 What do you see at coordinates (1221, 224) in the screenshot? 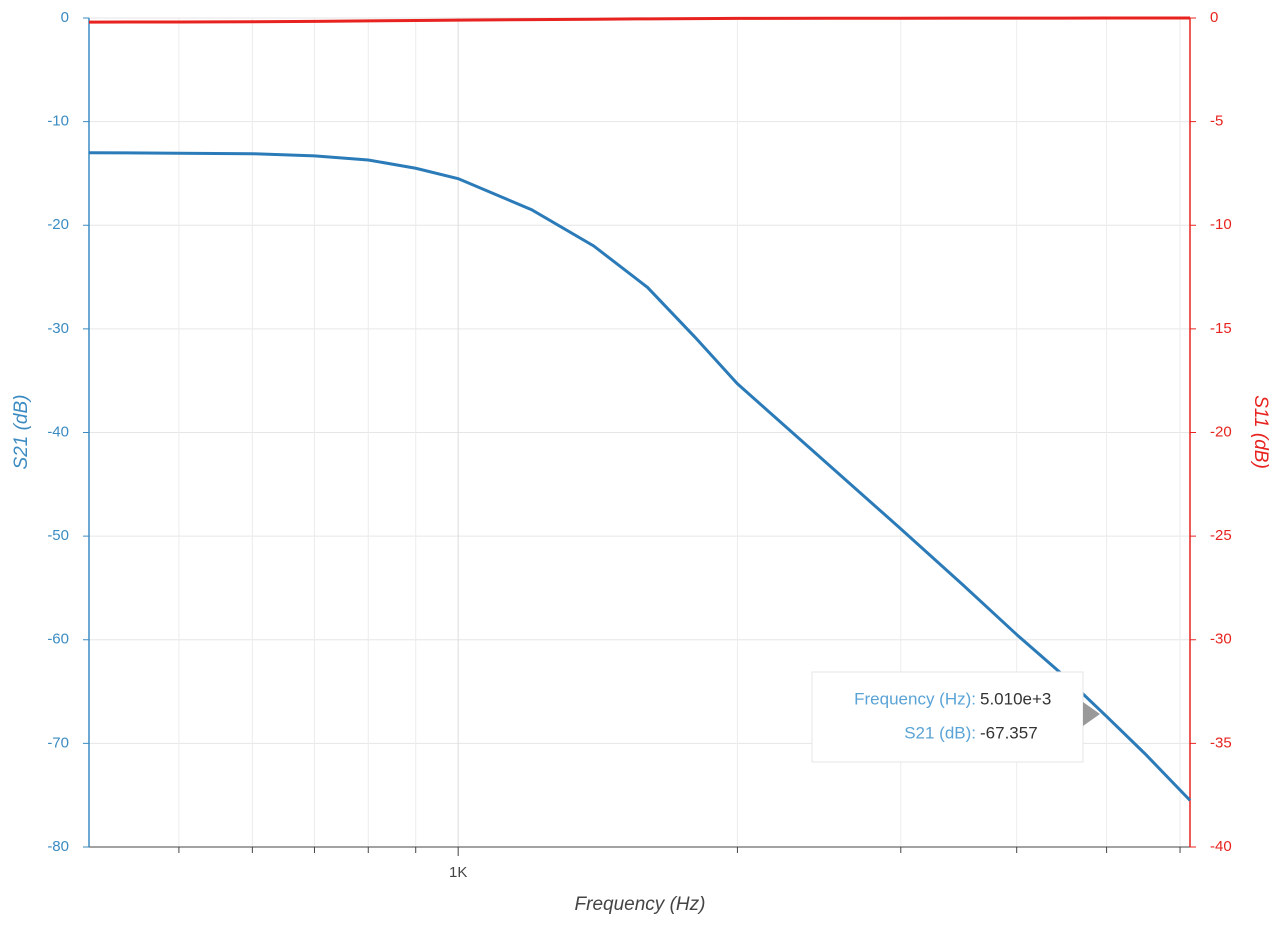
I see `y2-tick-label: -10` at bounding box center [1221, 224].